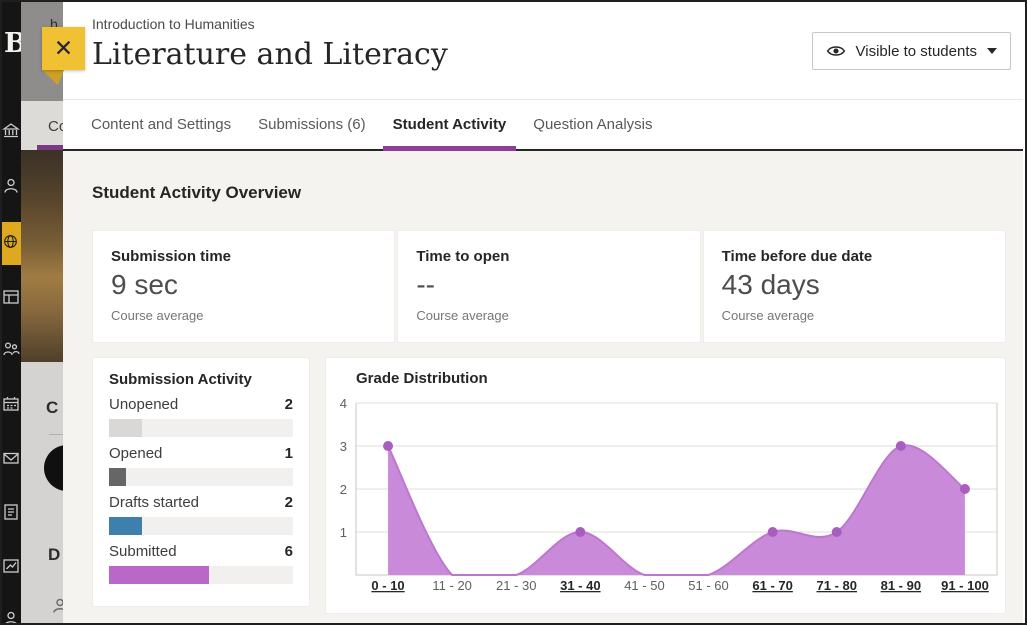 This screenshot has width=1027, height=625. I want to click on underlay-tab-underline, so click(50, 147).